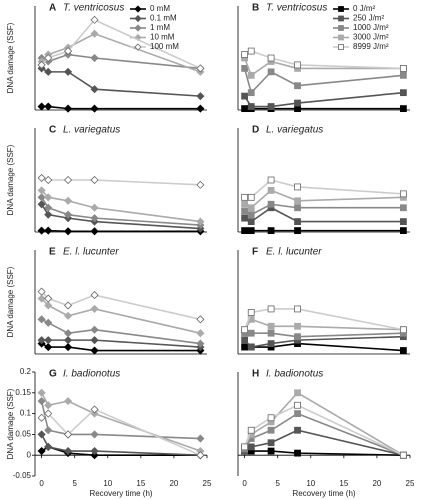 Image resolution: width=421 pixels, height=500 pixels. I want to click on x-tick-label: 0, so click(41, 483).